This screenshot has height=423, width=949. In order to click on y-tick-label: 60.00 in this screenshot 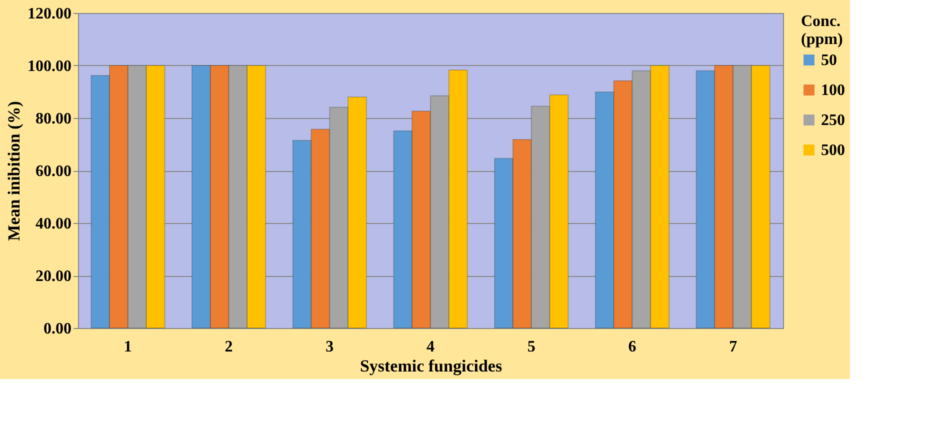, I will do `click(54, 171)`.